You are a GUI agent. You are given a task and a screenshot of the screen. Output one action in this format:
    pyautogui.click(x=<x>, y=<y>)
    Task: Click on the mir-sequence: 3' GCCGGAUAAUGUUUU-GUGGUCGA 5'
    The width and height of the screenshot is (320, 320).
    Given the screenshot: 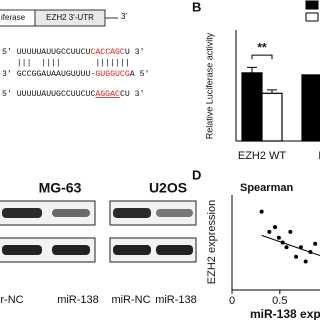 What is the action you would take?
    pyautogui.click(x=75, y=74)
    